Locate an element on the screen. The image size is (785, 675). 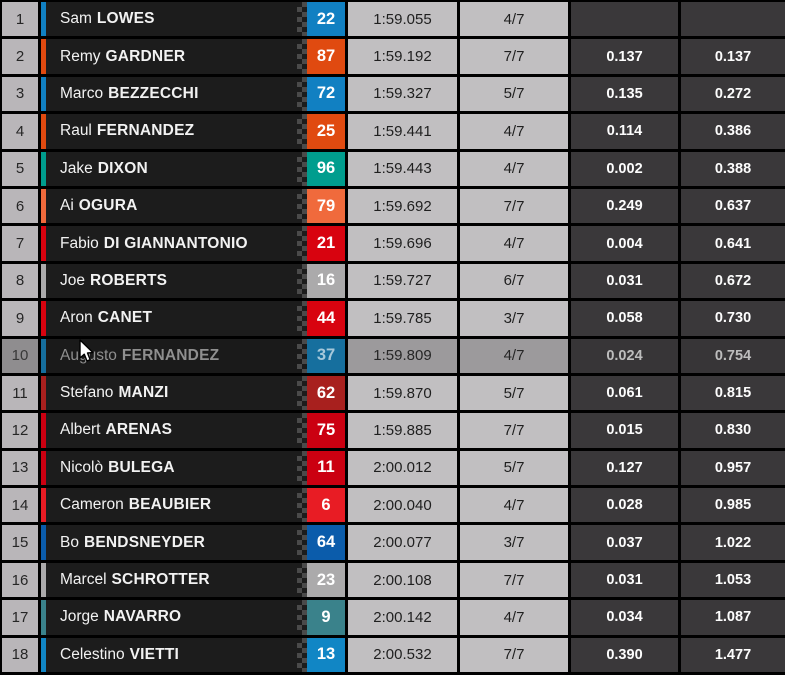
rider-name-cell: Fabio DI GIANNANTONIO is located at coordinates (174, 243).